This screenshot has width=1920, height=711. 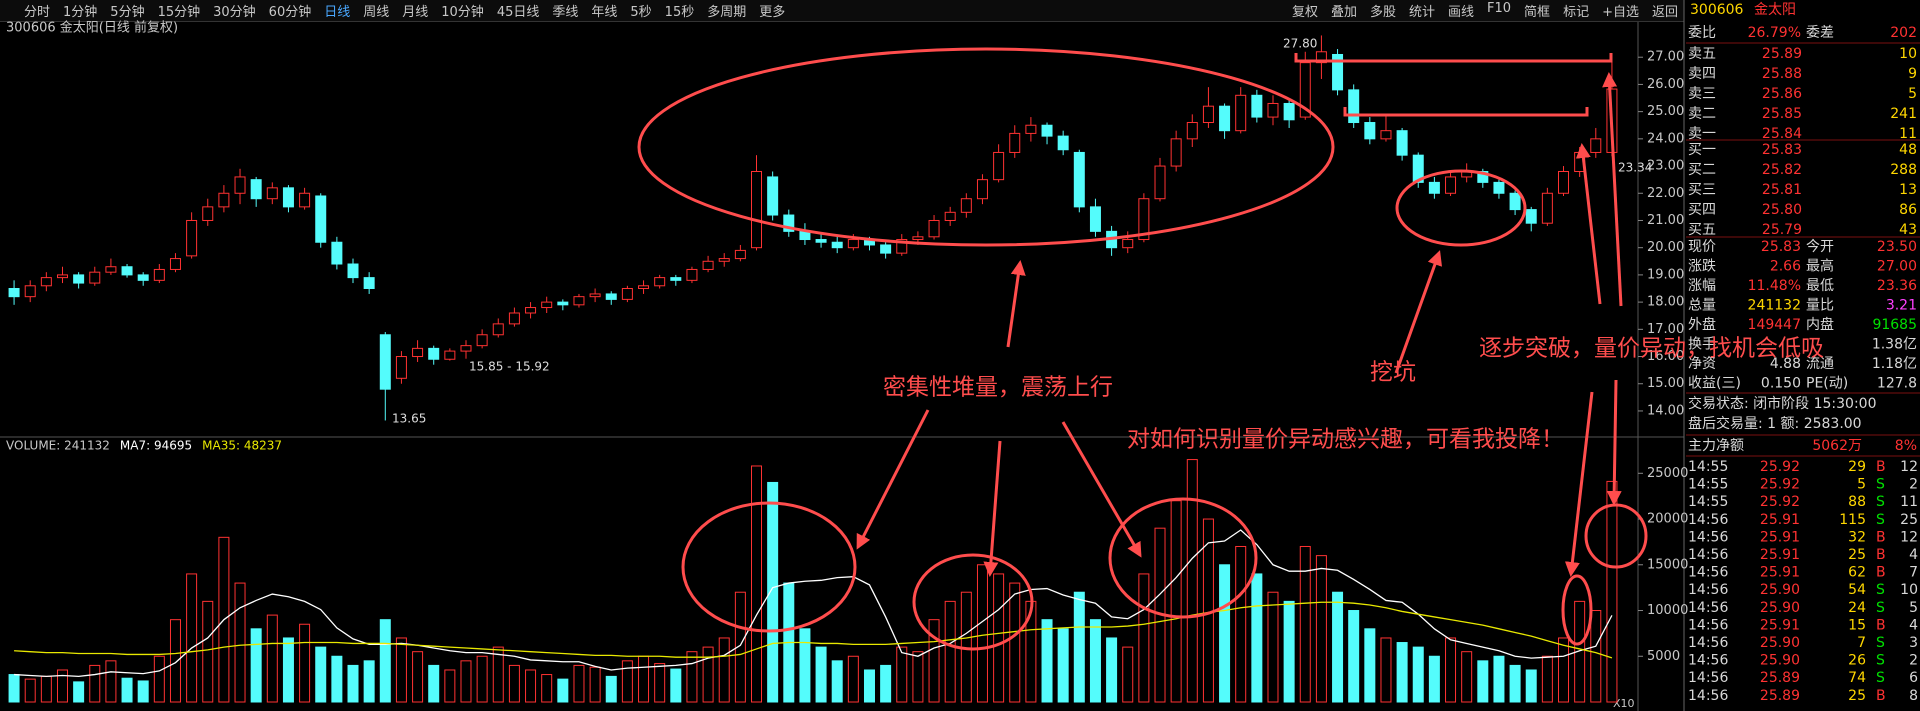 What do you see at coordinates (1782, 114) in the screenshot?
I see `panel-text: 25.85` at bounding box center [1782, 114].